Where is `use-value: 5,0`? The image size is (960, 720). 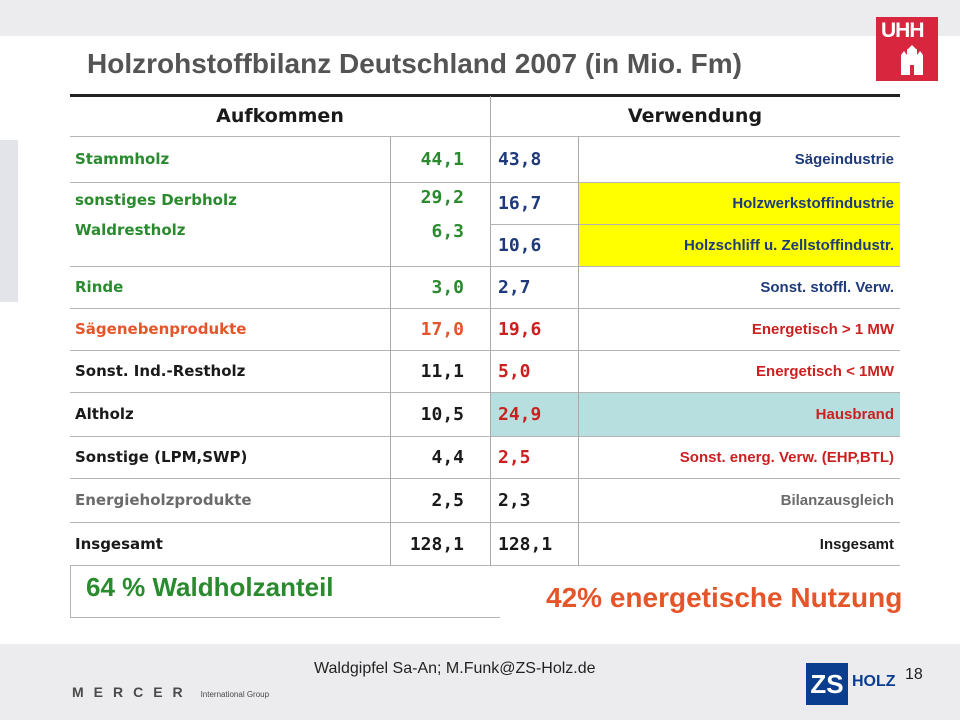 use-value: 5,0 is located at coordinates (514, 371).